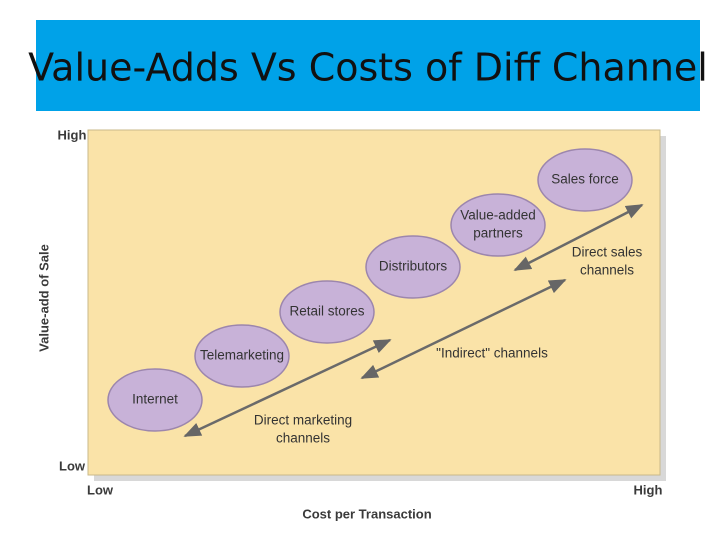 The width and height of the screenshot is (720, 545). I want to click on label-line: Internet, so click(155, 399).